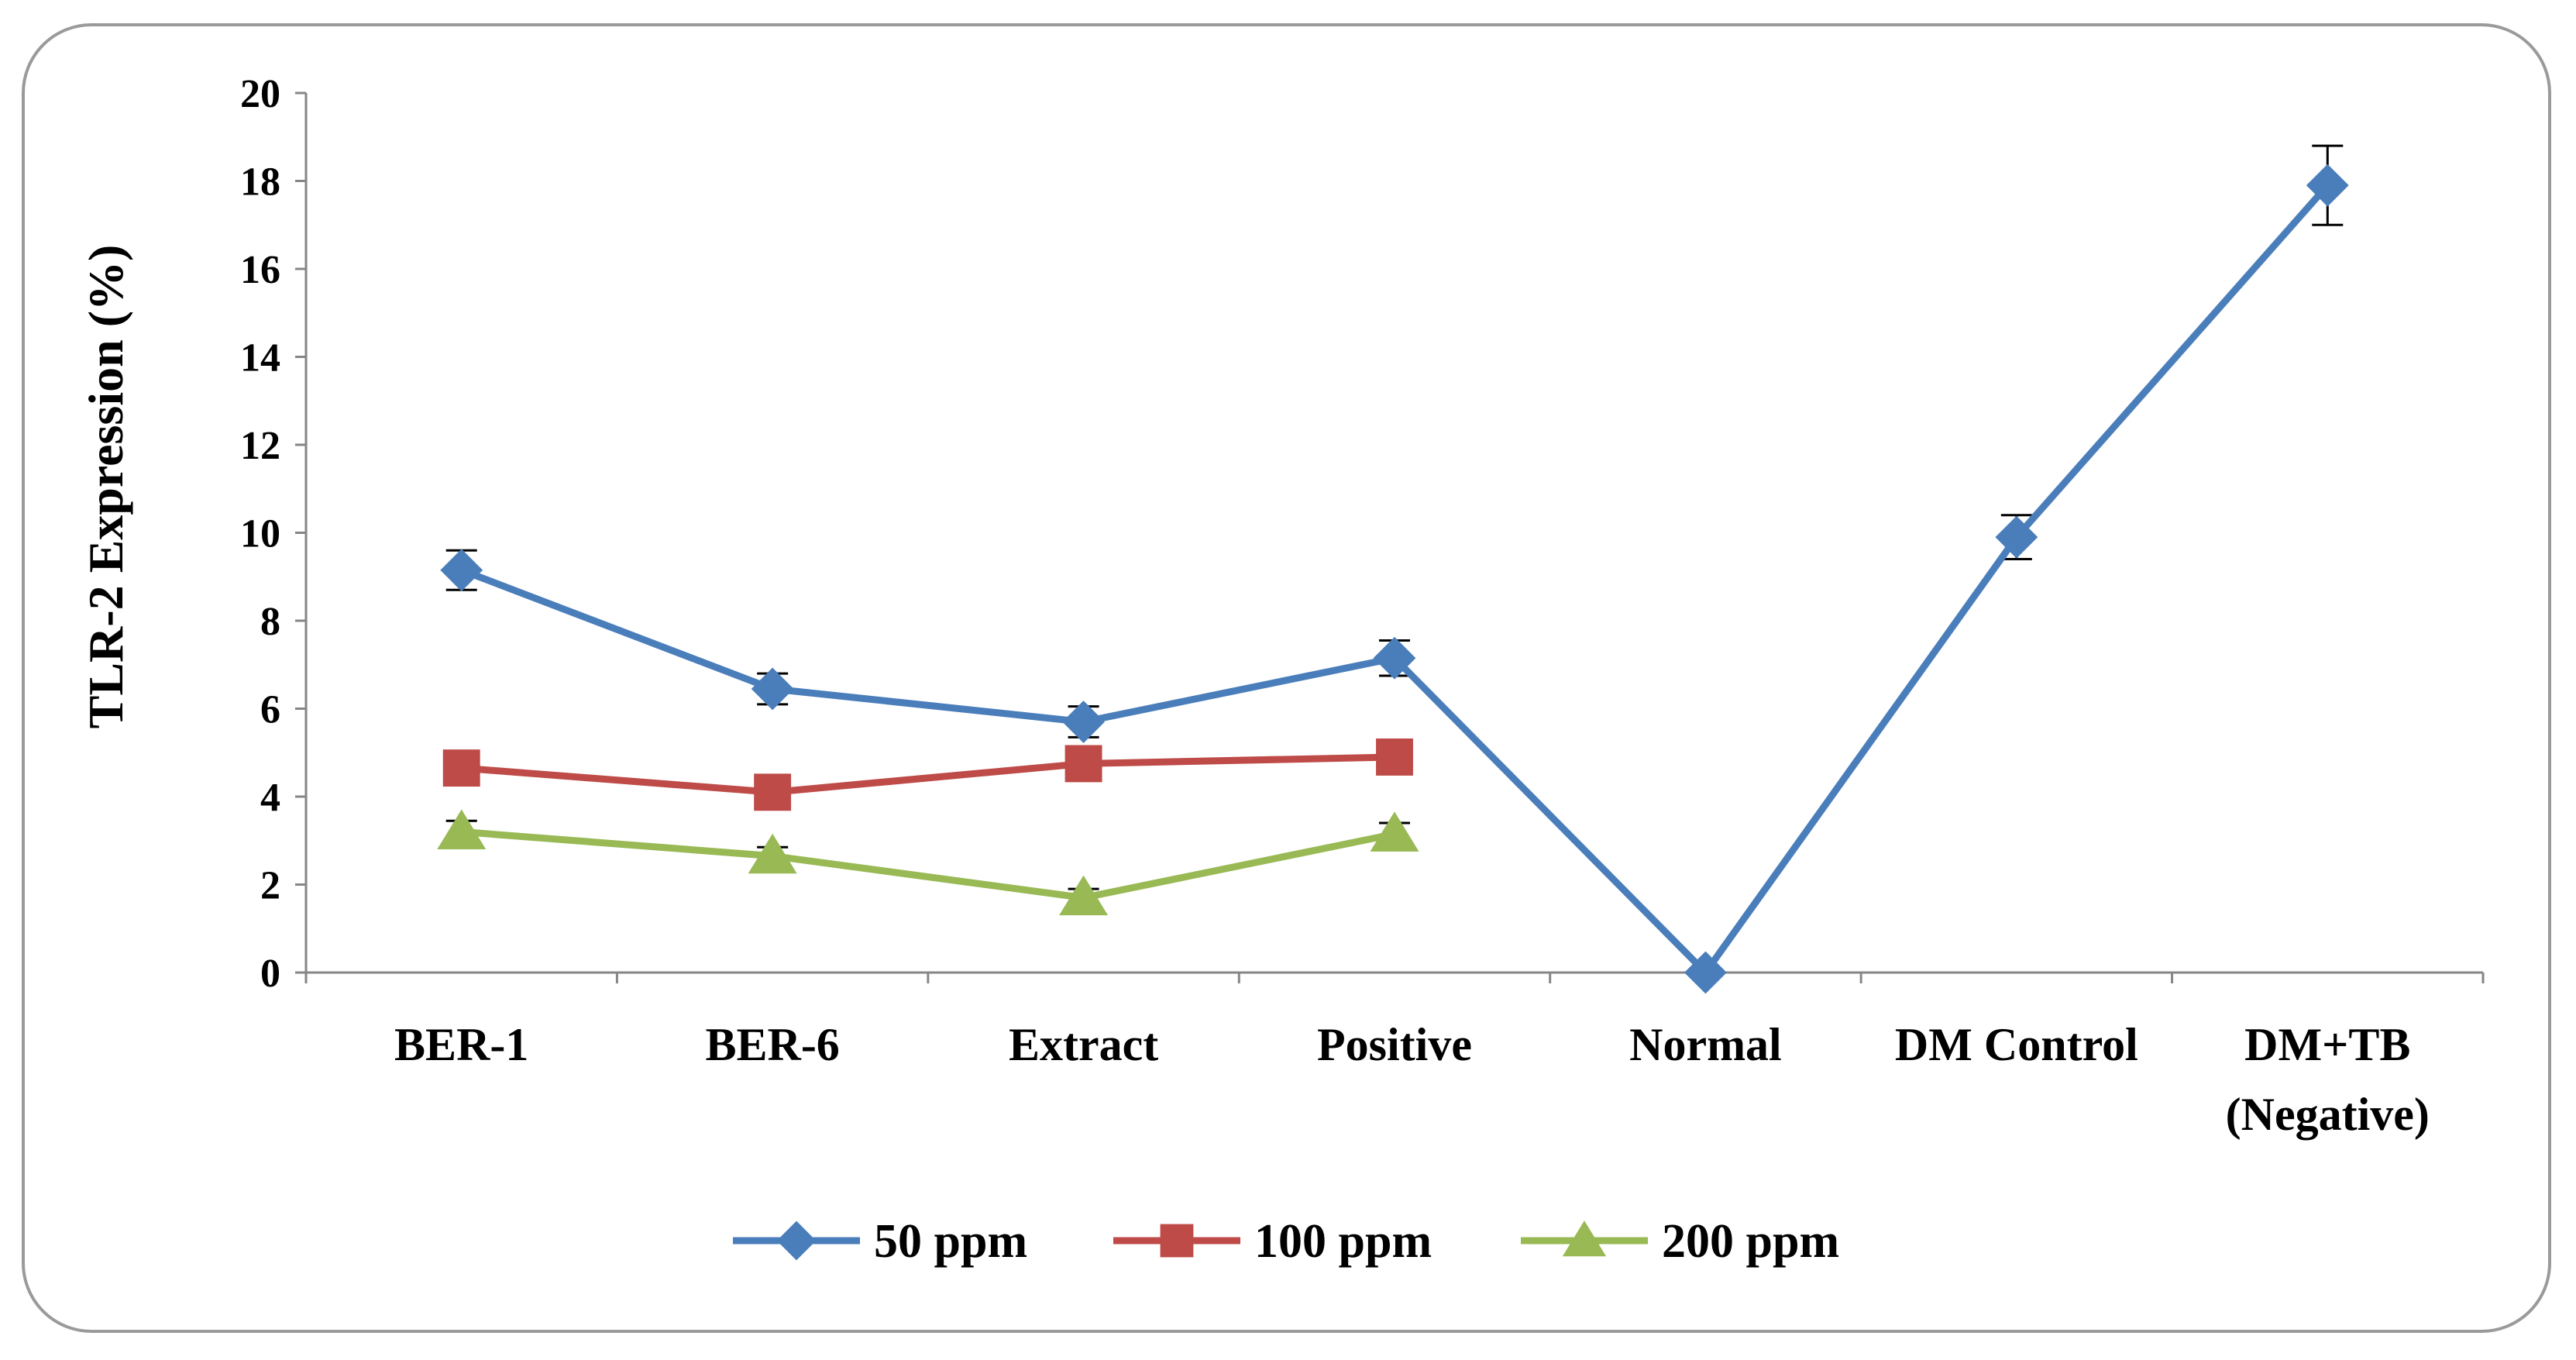 This screenshot has width=2576, height=1360. I want to click on x-tick-label: Normal, so click(1705, 1044).